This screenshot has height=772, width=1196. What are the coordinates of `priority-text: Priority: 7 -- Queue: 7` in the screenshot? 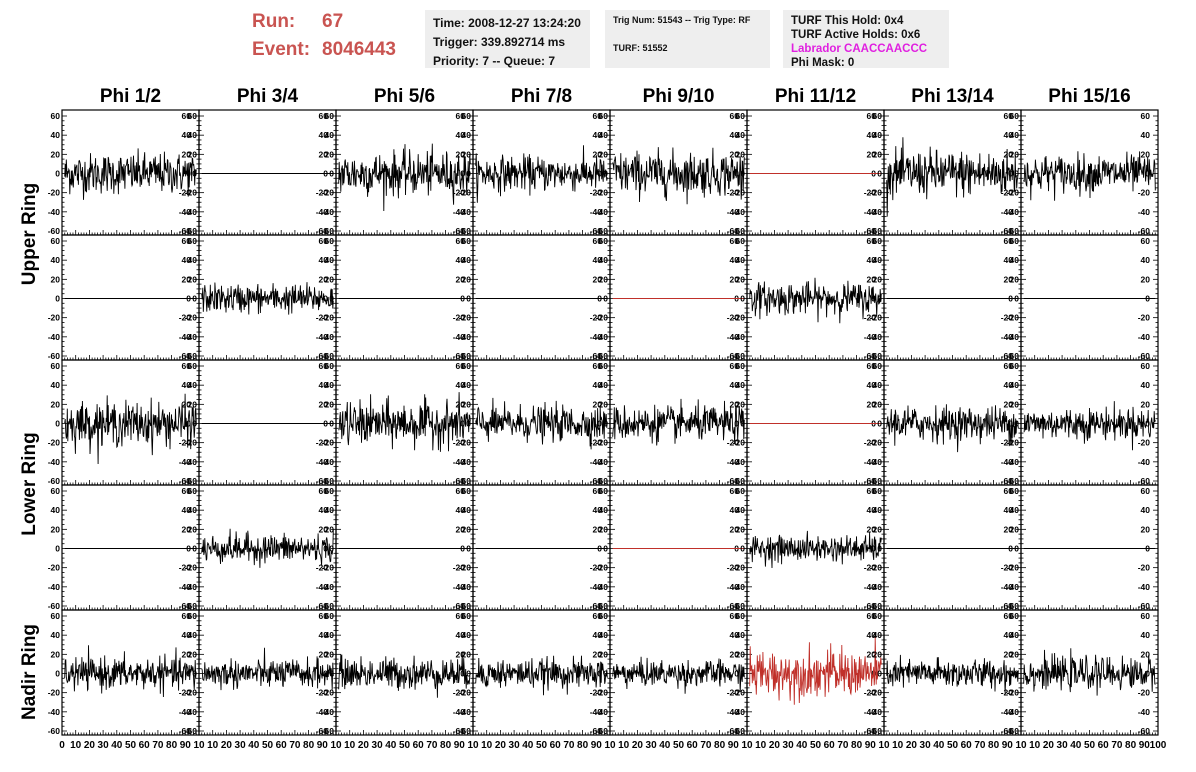 It's located at (494, 61).